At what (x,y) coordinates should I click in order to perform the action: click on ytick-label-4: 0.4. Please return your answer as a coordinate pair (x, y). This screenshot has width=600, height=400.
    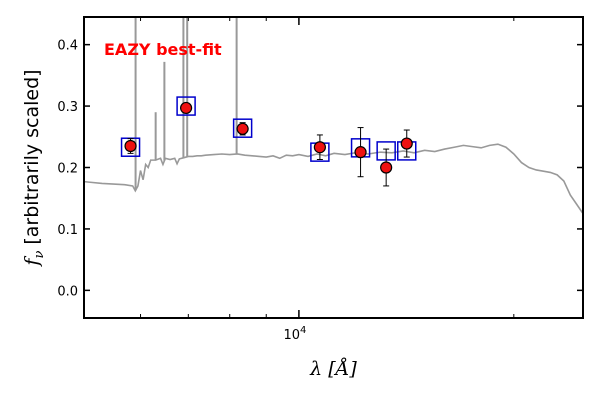
    Looking at the image, I should click on (67, 46).